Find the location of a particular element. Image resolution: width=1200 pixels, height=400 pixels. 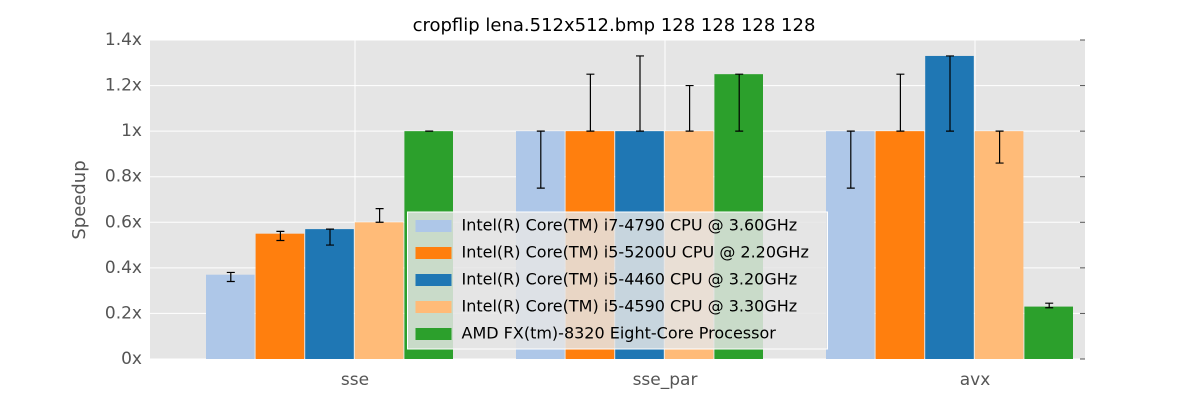

y-tick-label: 0.6x is located at coordinates (123, 222).